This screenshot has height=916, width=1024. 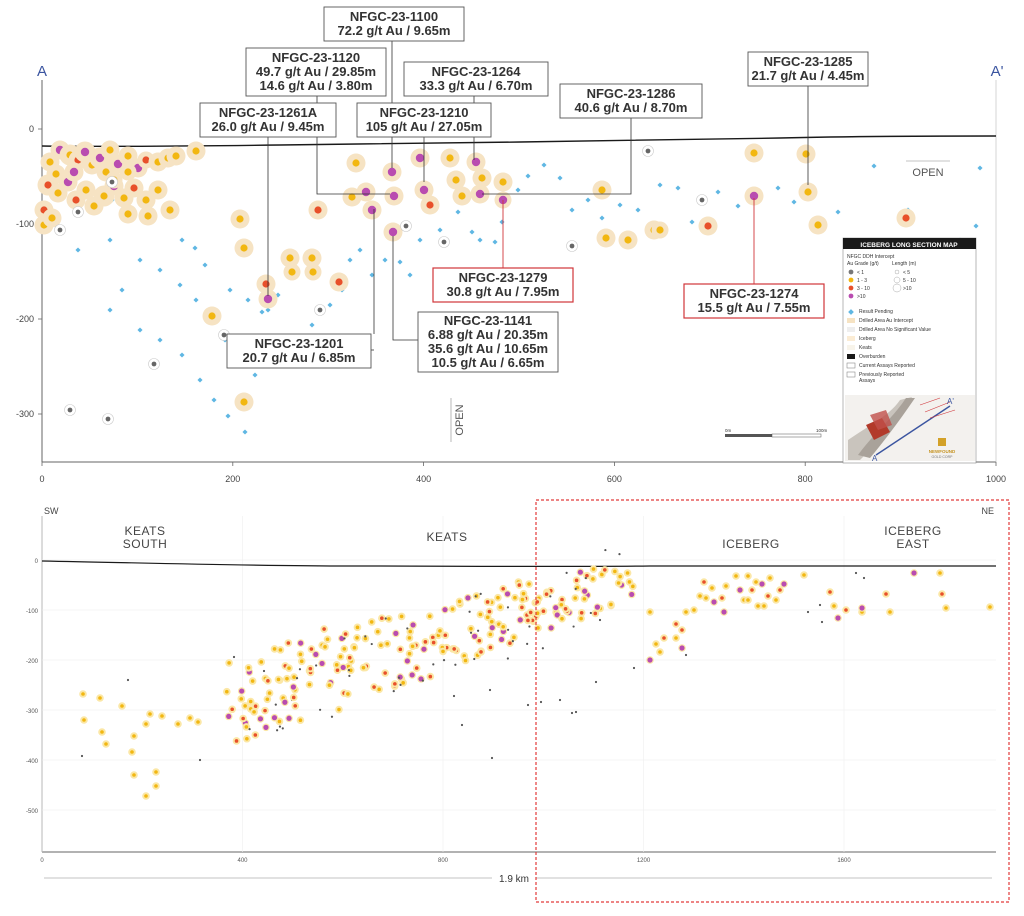 What do you see at coordinates (631, 93) in the screenshot?
I see `callout-line: NFGC-23-1286` at bounding box center [631, 93].